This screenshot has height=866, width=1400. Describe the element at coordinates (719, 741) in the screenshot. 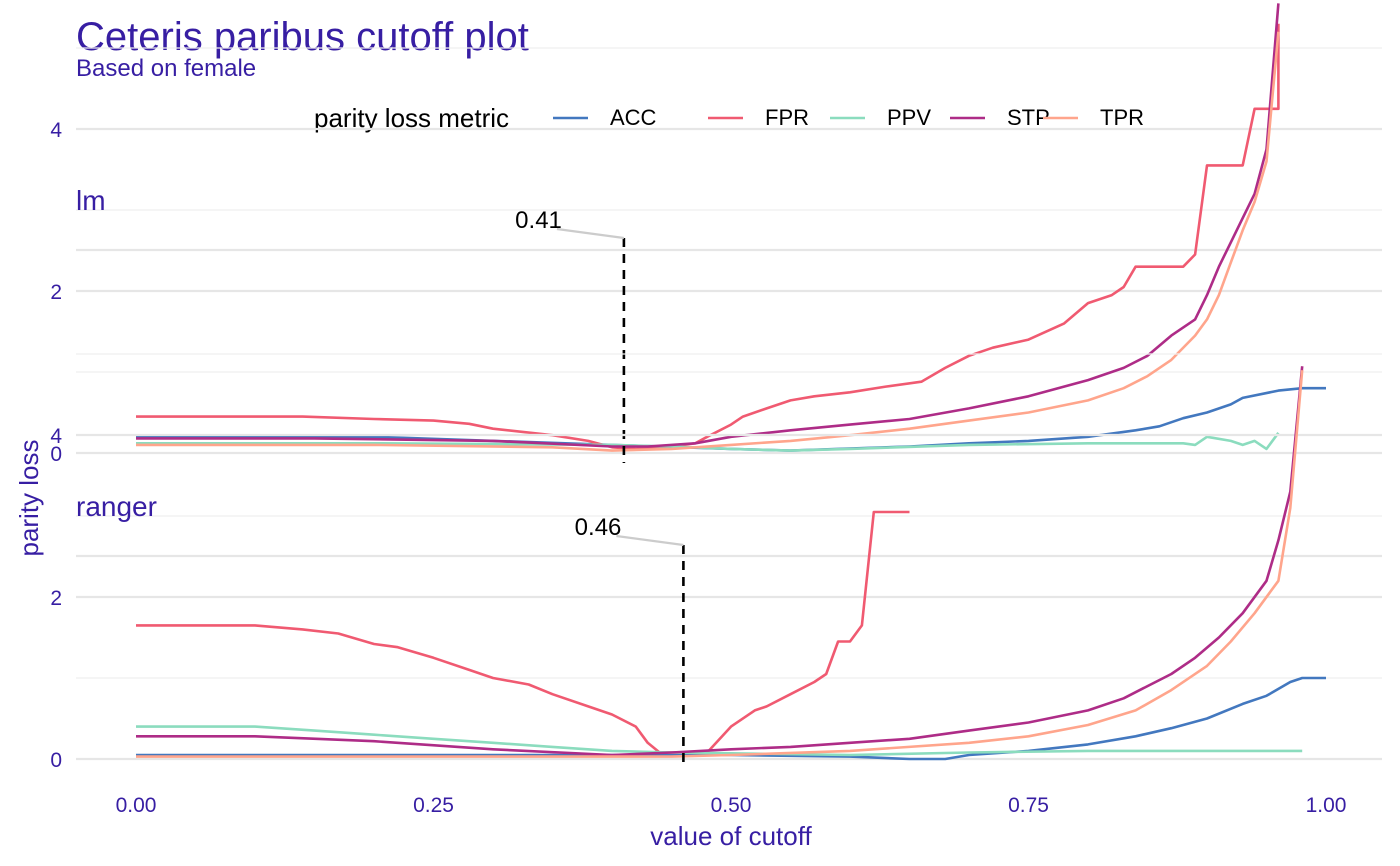

I see `series-line-ppv-ranger` at that location.